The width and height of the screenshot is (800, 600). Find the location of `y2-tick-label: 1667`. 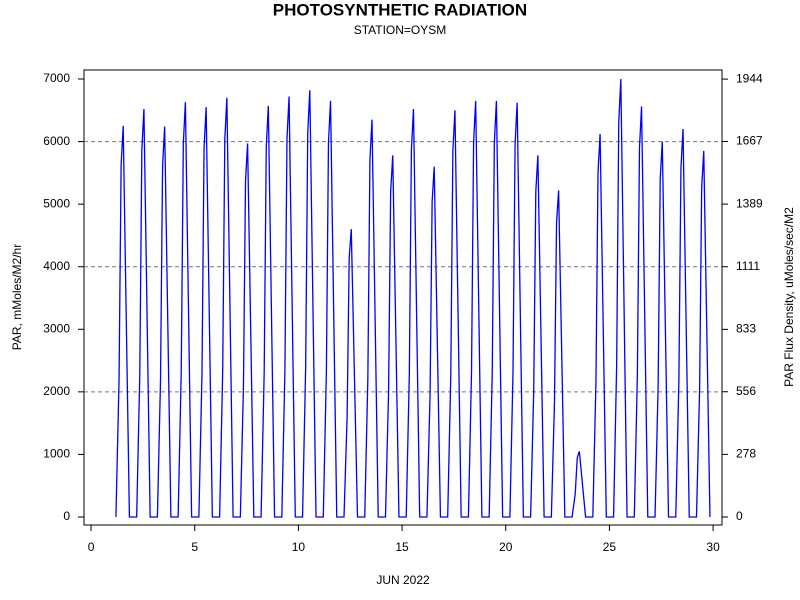

y2-tick-label: 1667 is located at coordinates (749, 141).